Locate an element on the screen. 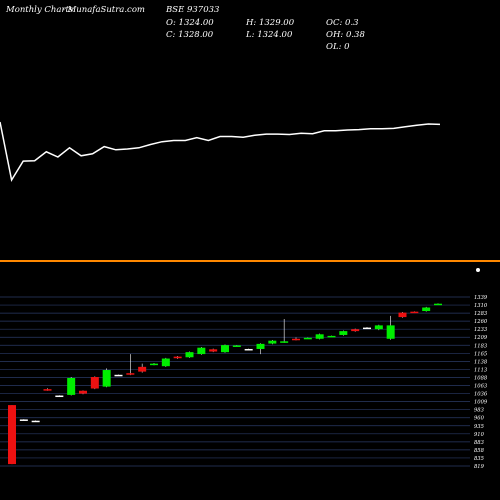 This screenshot has width=500, height=500. price-line-panel is located at coordinates (220, 152).